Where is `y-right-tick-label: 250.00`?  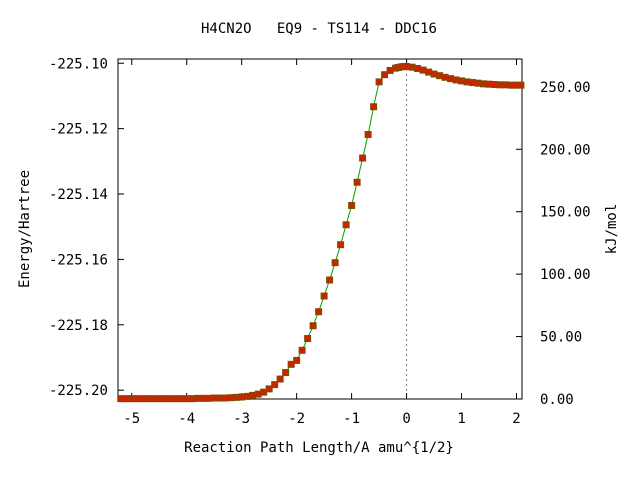
y-right-tick-label: 250.00 is located at coordinates (565, 88).